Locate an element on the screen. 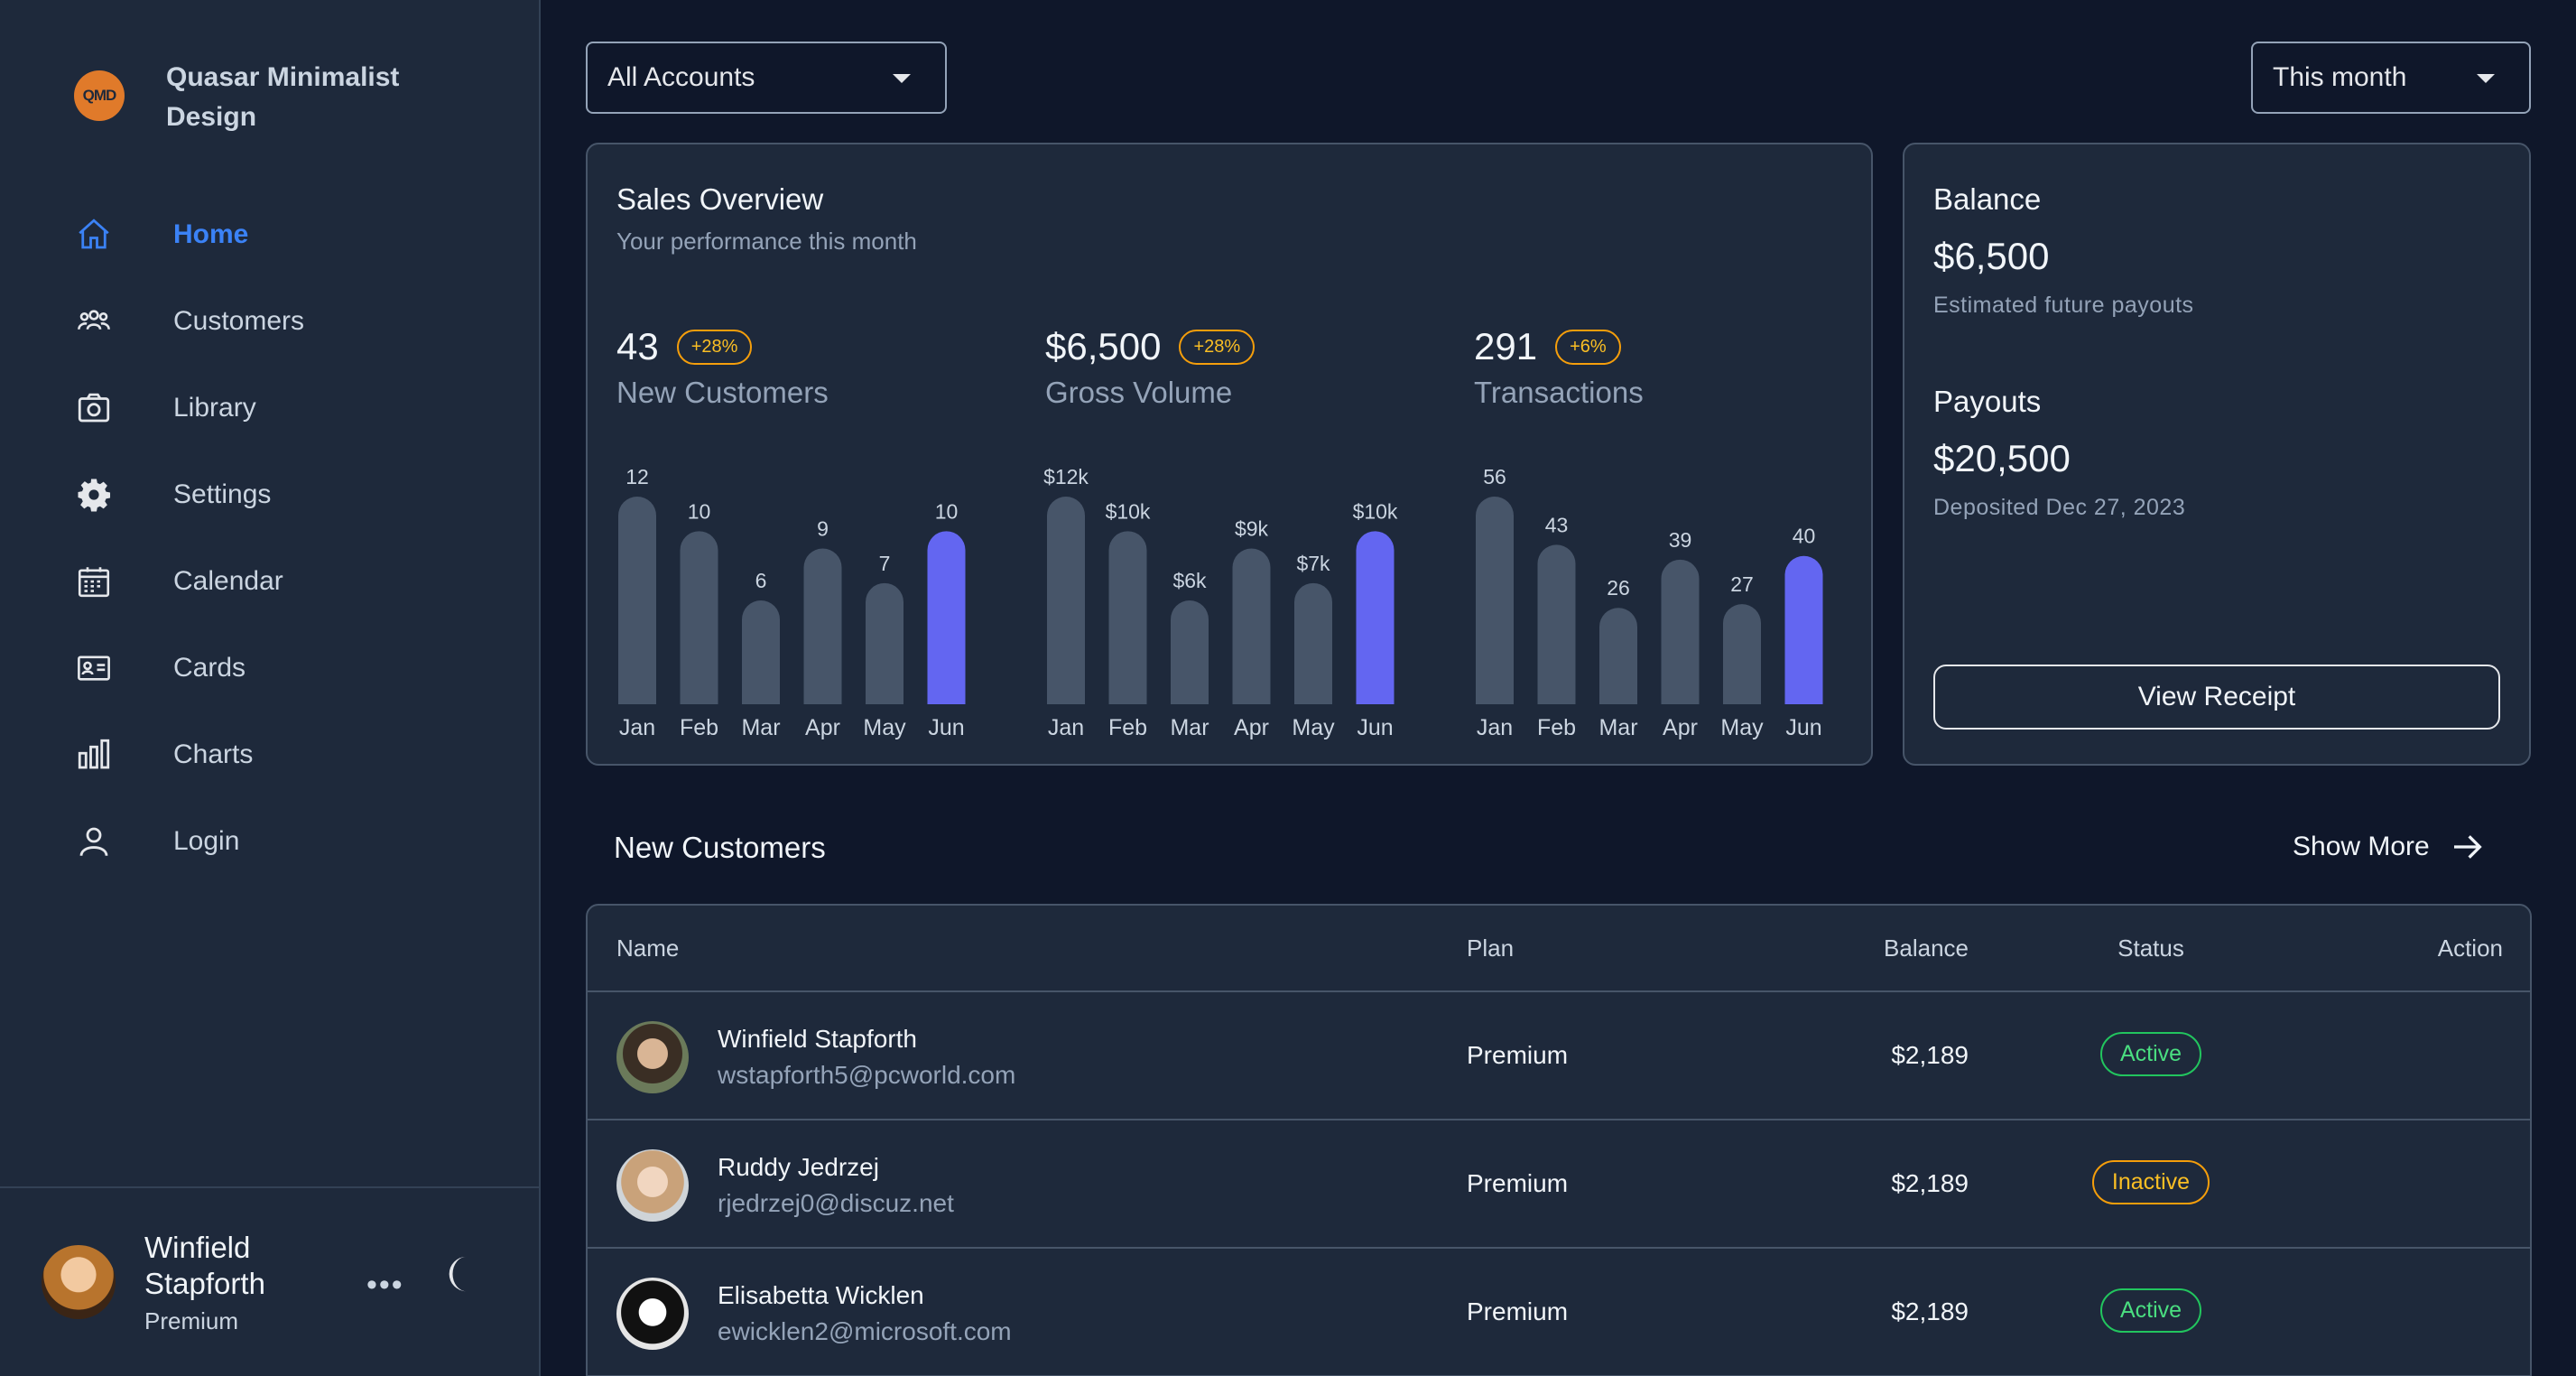  sidebar-item-label: Library is located at coordinates (214, 408).